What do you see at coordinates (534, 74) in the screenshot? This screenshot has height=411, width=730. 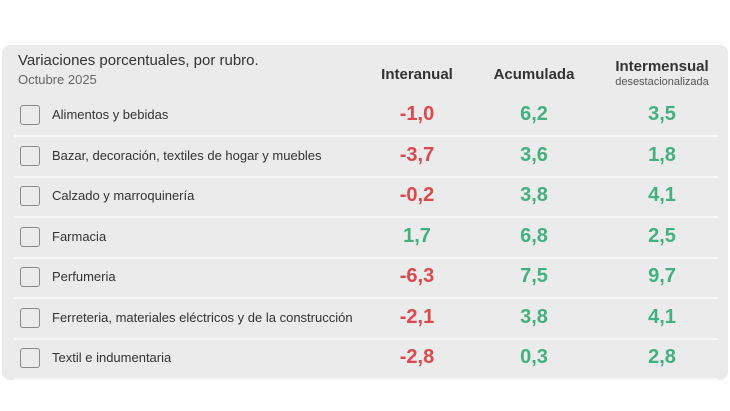 I see `column-header: Acumulada` at bounding box center [534, 74].